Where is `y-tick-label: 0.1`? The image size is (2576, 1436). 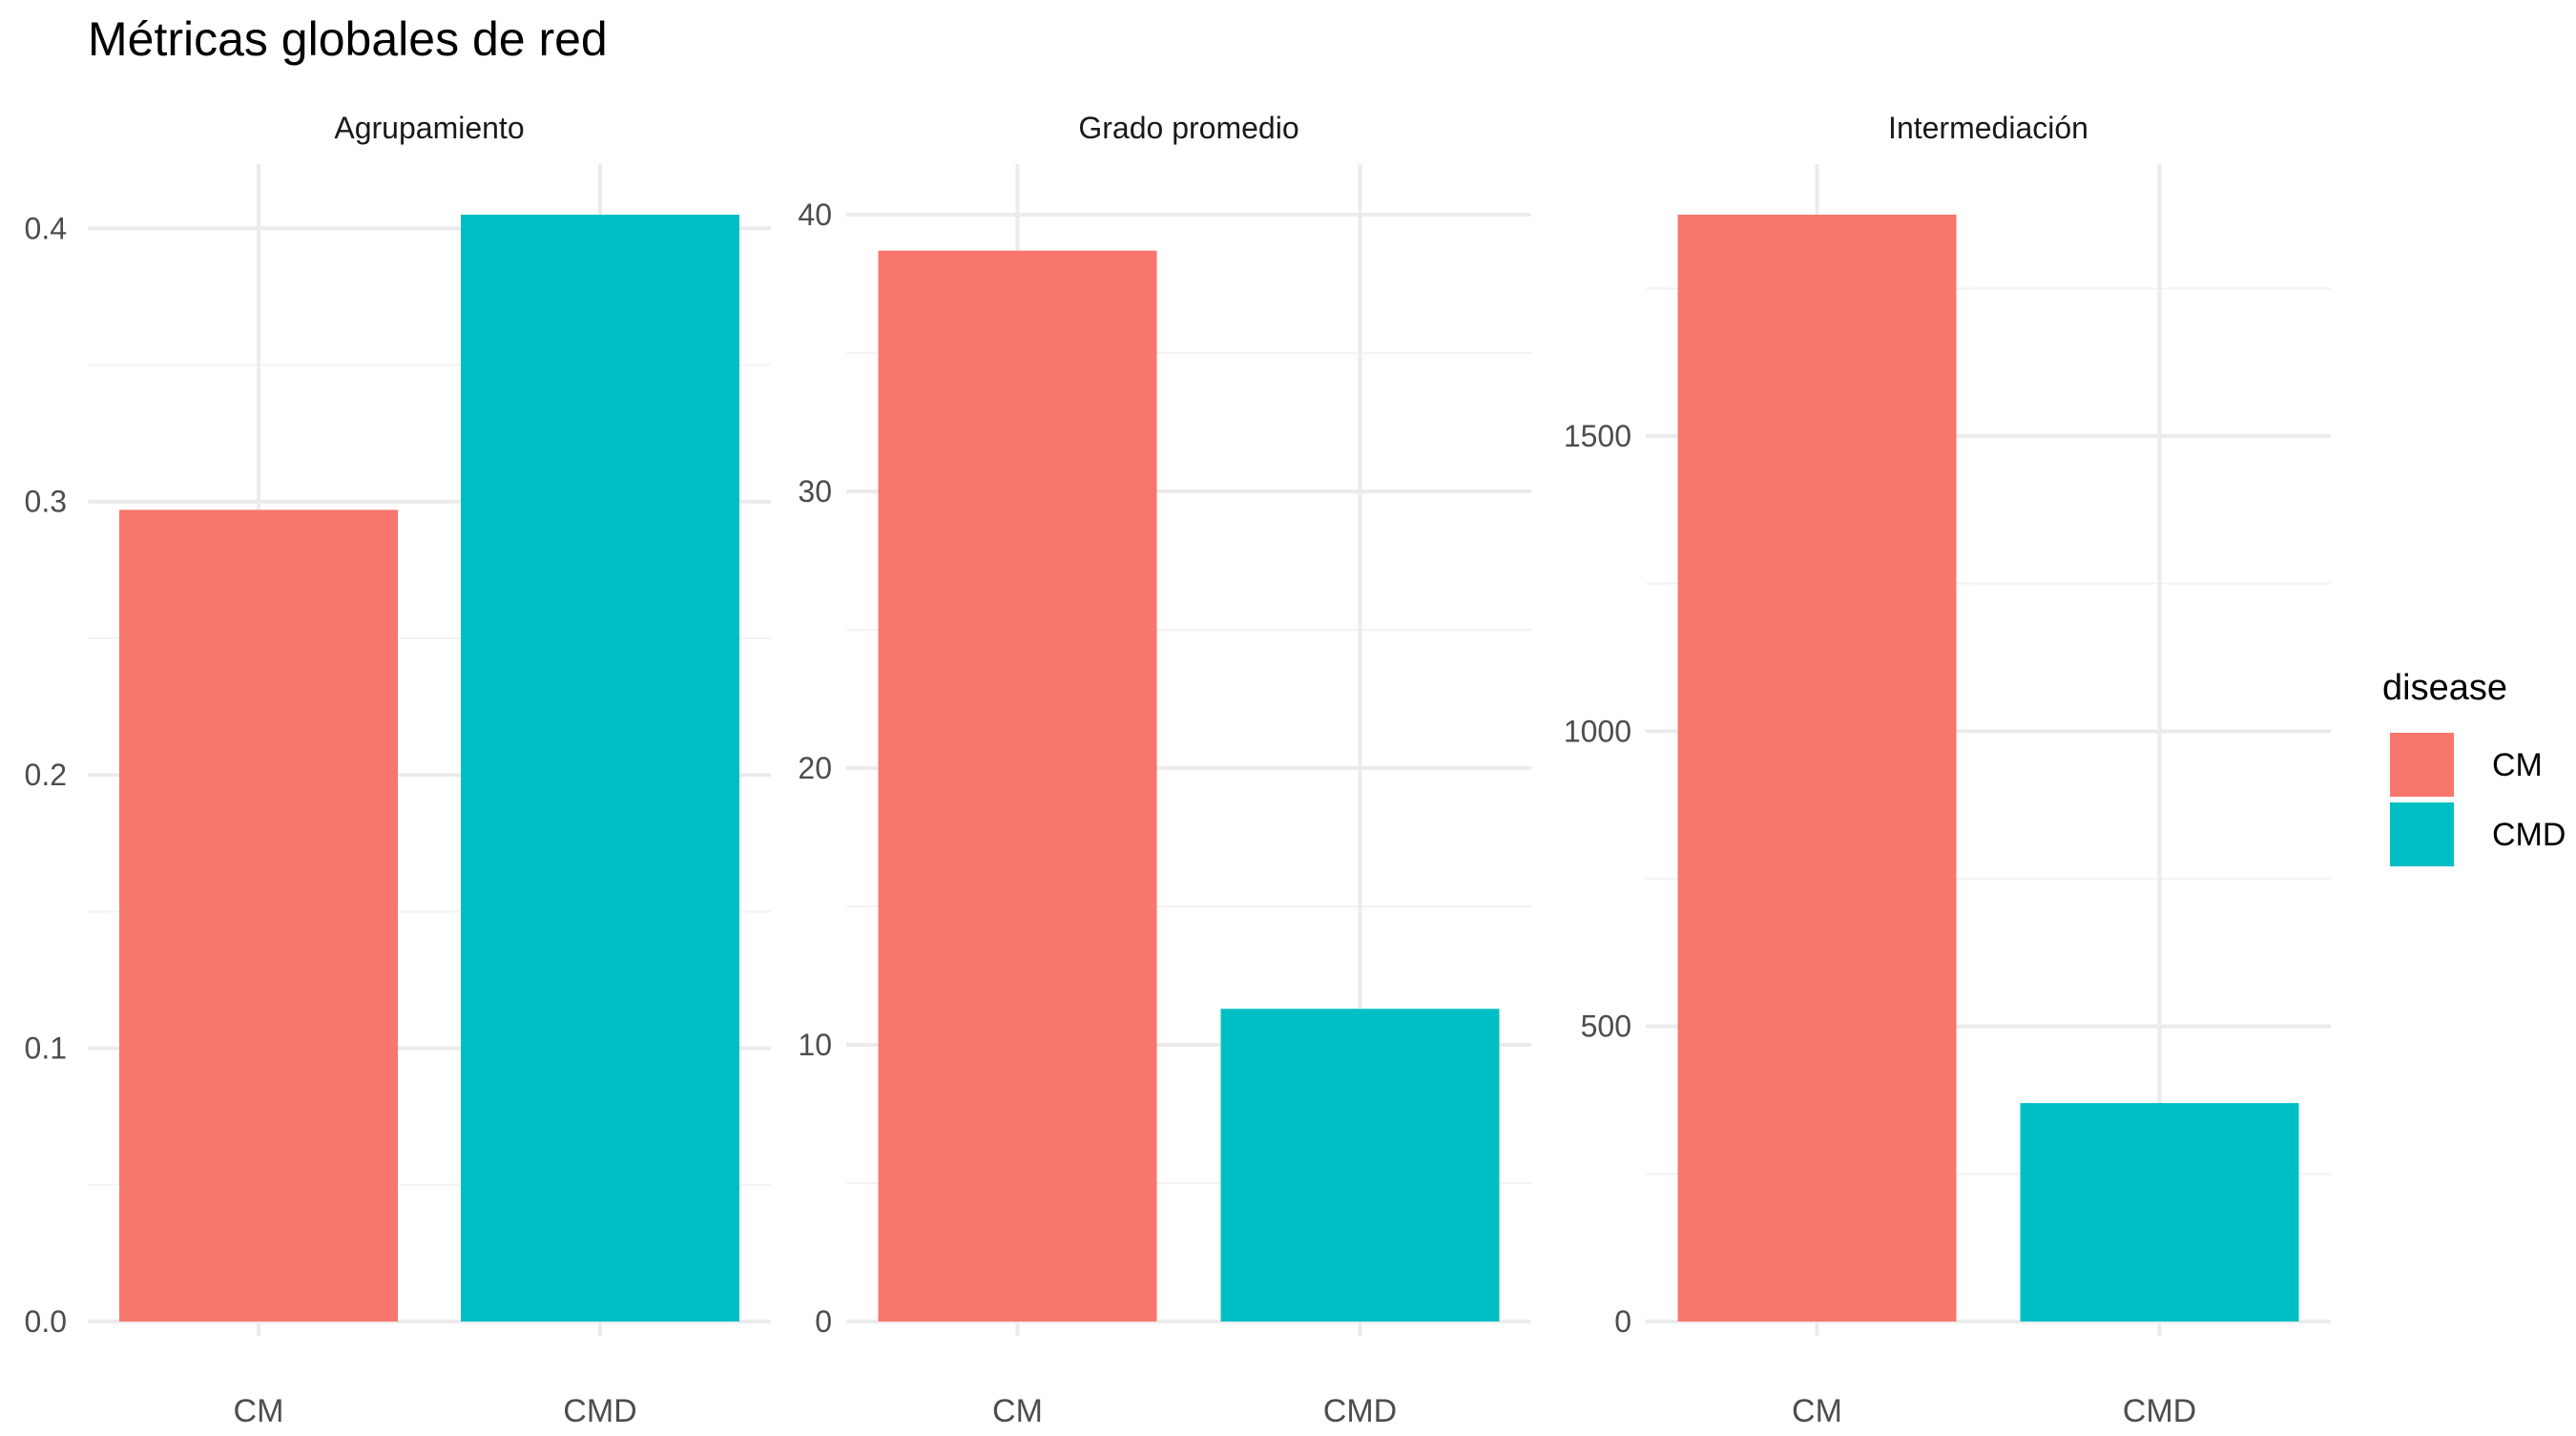
y-tick-label: 0.1 is located at coordinates (46, 1048).